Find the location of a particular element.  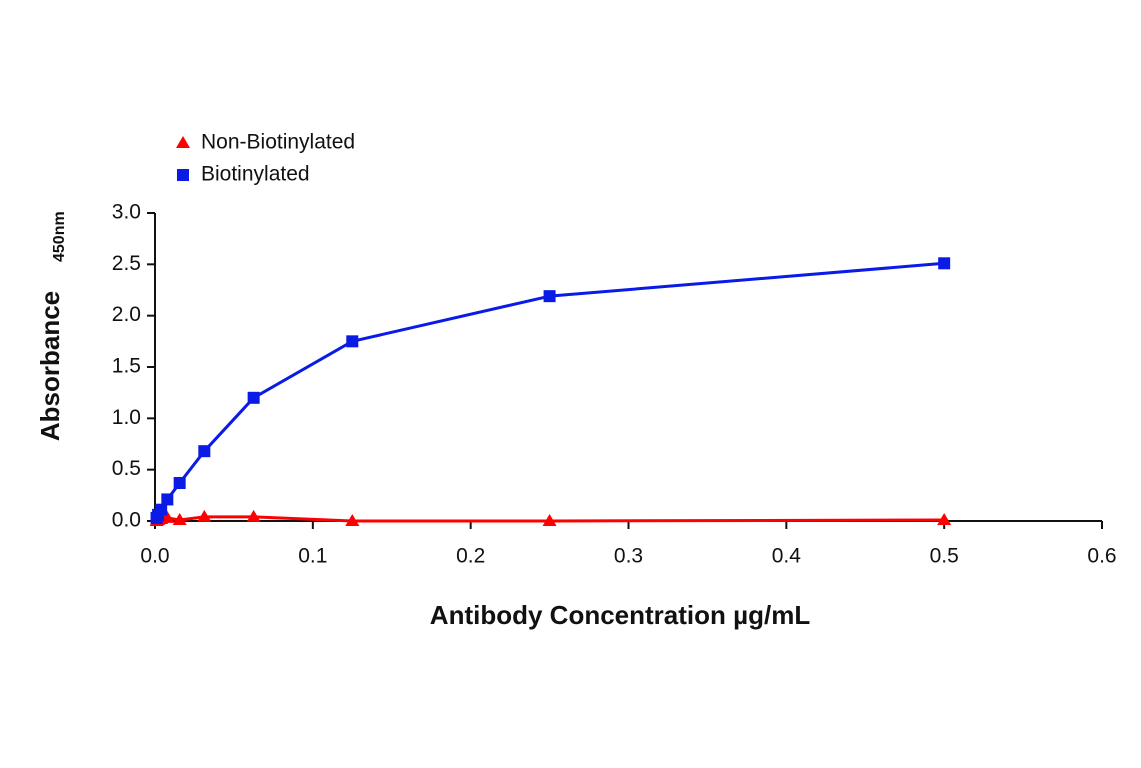

y-tick-label: 0.0 is located at coordinates (126, 520).